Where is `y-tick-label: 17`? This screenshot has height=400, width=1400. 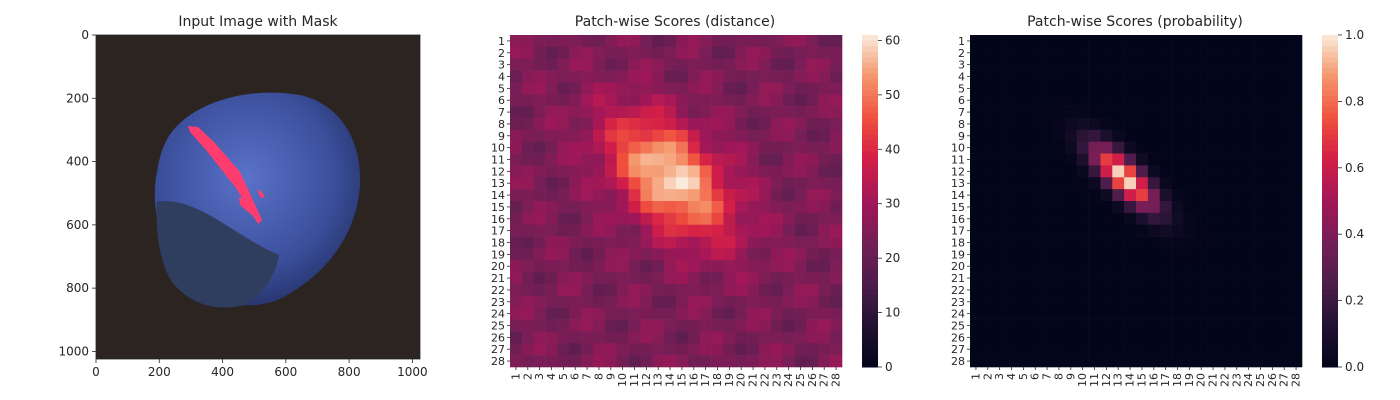 y-tick-label: 17 is located at coordinates (498, 231).